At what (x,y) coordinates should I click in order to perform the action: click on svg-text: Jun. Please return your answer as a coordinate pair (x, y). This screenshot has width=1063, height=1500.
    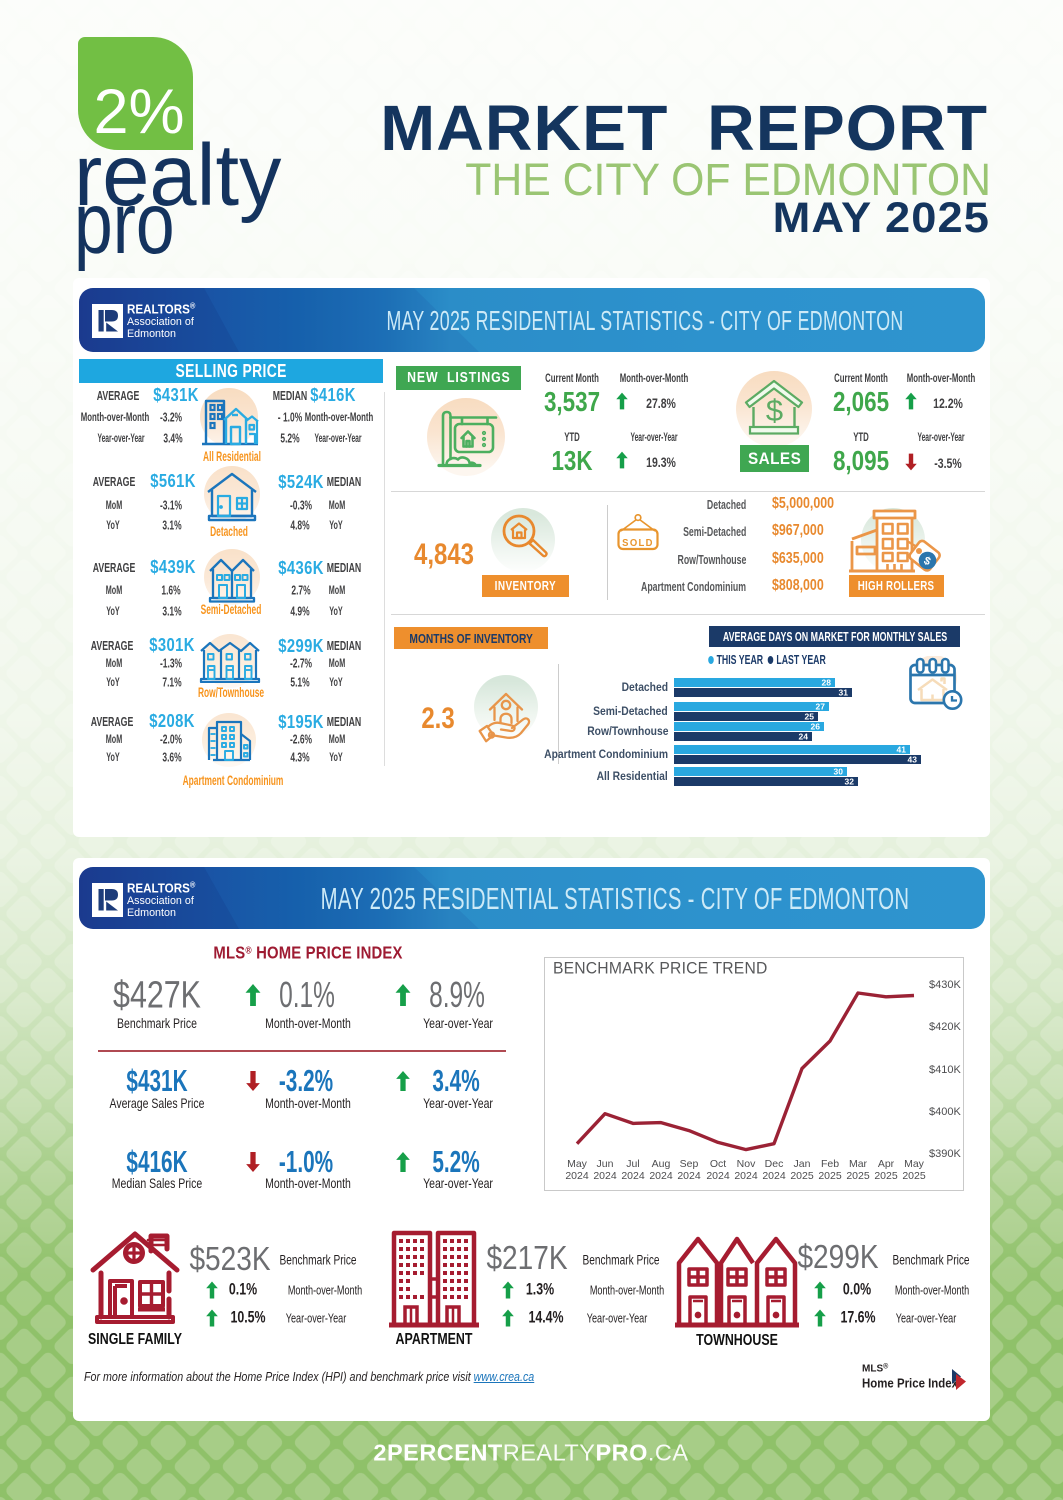
    Looking at the image, I should click on (605, 1164).